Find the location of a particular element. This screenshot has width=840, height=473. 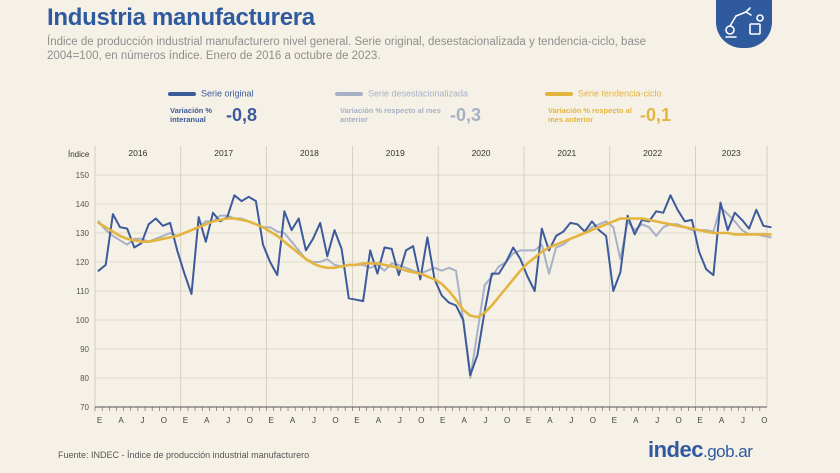

legend-desest: Serie desestacionalizada is located at coordinates (401, 93).